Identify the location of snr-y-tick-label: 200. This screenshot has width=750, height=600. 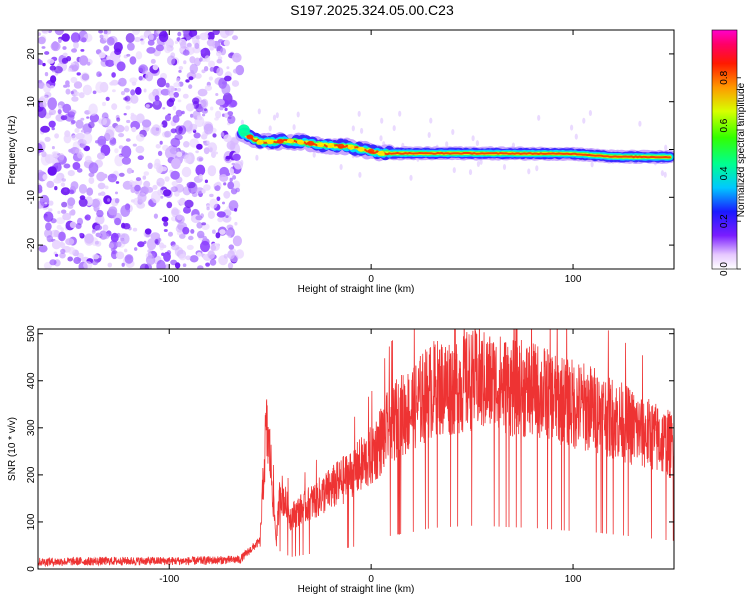
(31, 474).